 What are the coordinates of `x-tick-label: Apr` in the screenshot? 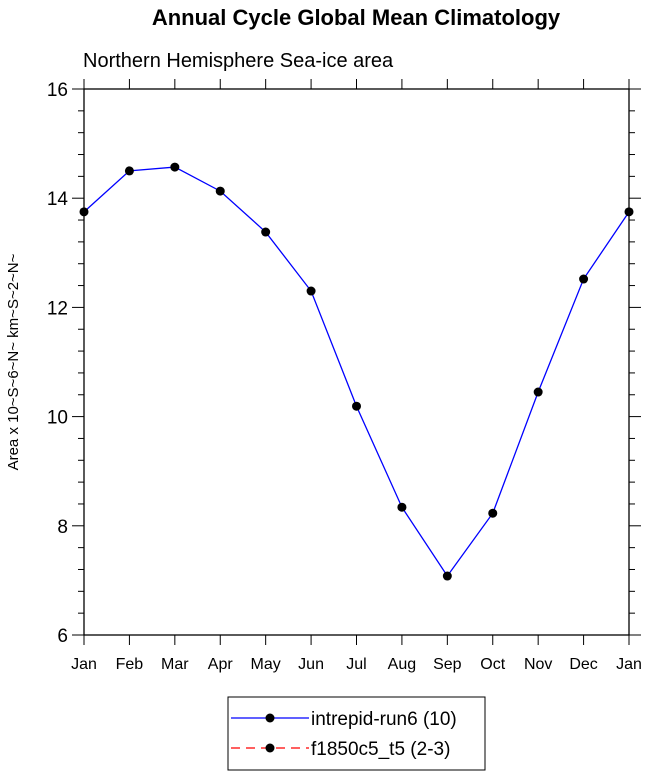 It's located at (221, 664).